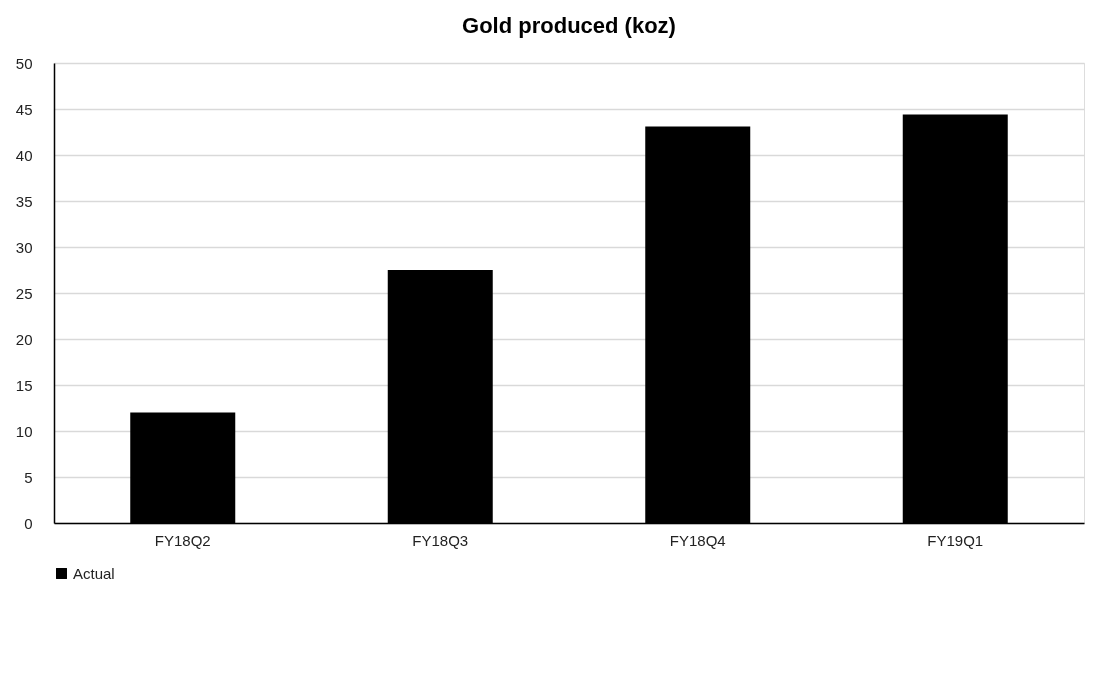  What do you see at coordinates (182, 540) in the screenshot?
I see `x-tick-label: FY18Q2` at bounding box center [182, 540].